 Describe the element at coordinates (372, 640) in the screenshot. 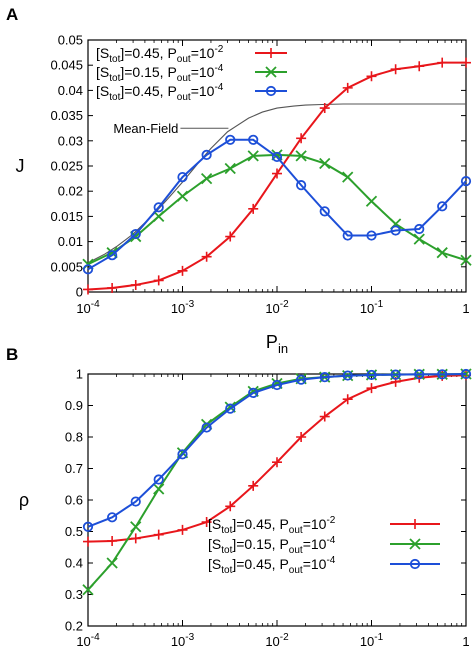

I see `x-tick-label-b-3: 10⁻¹` at that location.